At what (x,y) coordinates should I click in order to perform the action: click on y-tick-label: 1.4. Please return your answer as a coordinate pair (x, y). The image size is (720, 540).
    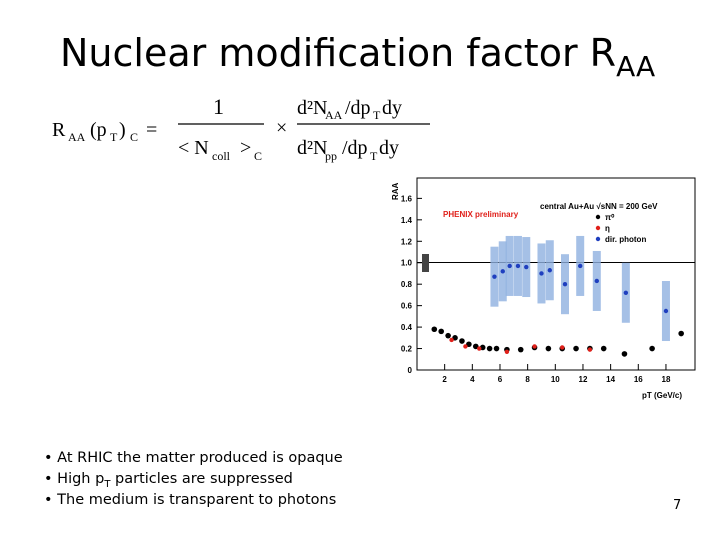
    Looking at the image, I should click on (407, 220).